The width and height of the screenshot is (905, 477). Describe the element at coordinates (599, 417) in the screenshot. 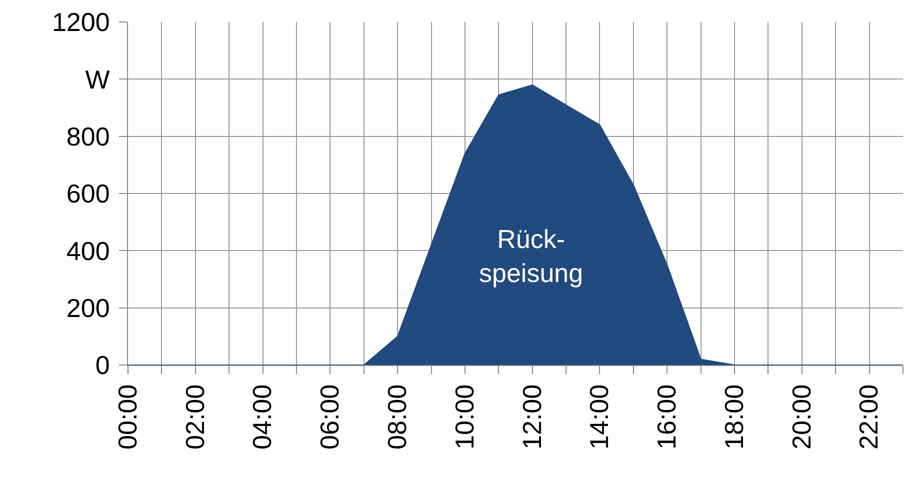

I see `x-tick-label: 14:00` at that location.